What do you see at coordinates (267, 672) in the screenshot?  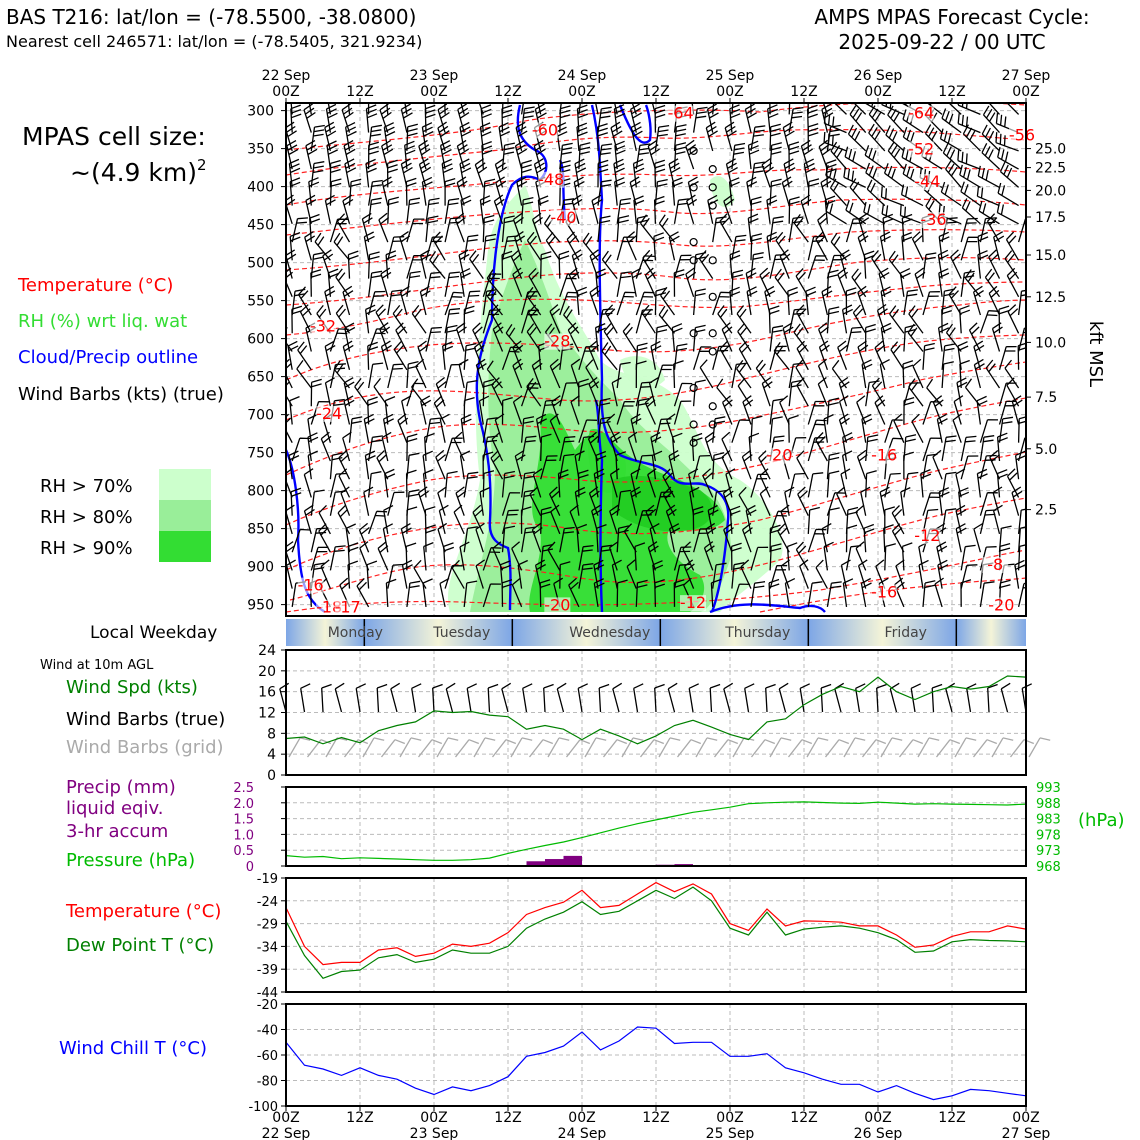 I see `wind-tick-label: 20` at bounding box center [267, 672].